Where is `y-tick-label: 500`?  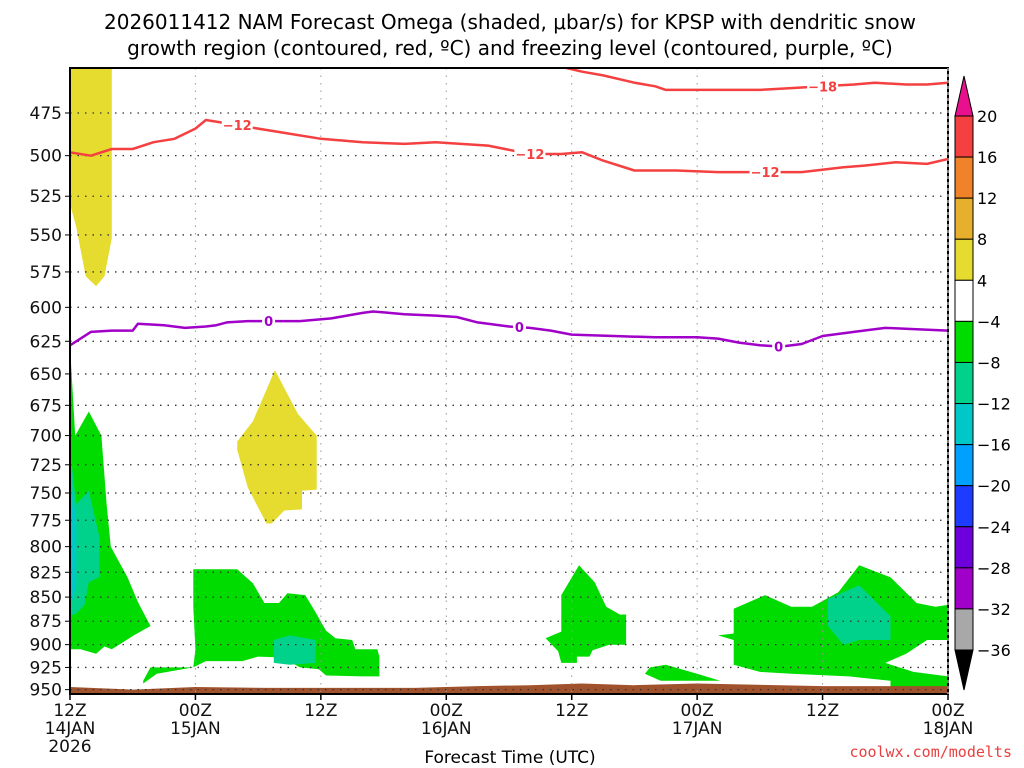 y-tick-label: 500 is located at coordinates (46, 157).